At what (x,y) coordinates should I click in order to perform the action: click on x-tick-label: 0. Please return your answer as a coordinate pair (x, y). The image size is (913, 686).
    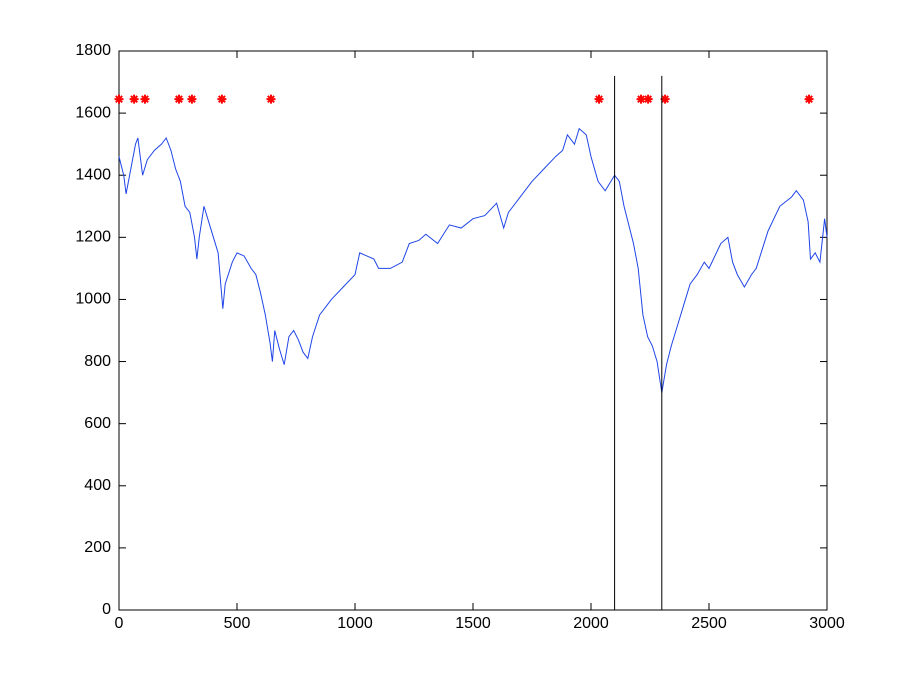
    Looking at the image, I should click on (119, 623).